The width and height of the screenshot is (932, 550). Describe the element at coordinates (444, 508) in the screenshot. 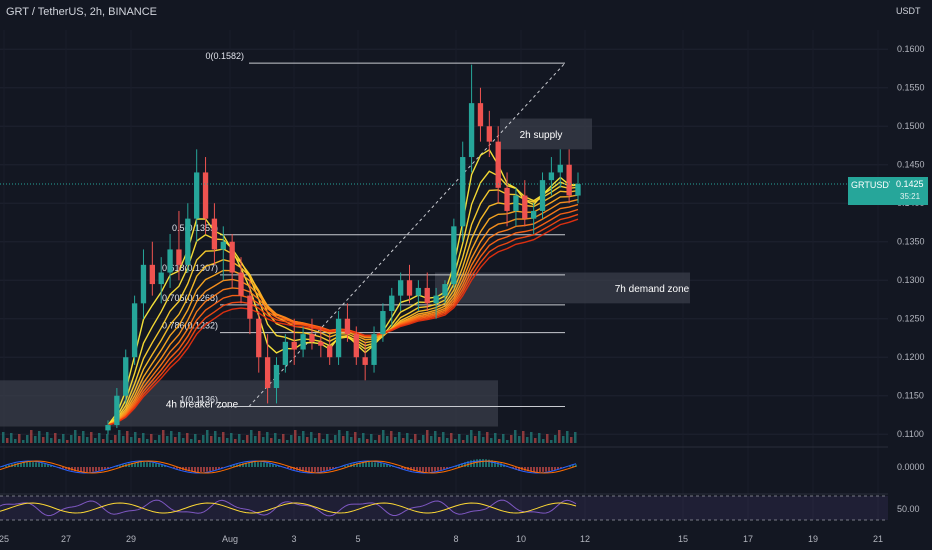

I see `rsi-band` at that location.